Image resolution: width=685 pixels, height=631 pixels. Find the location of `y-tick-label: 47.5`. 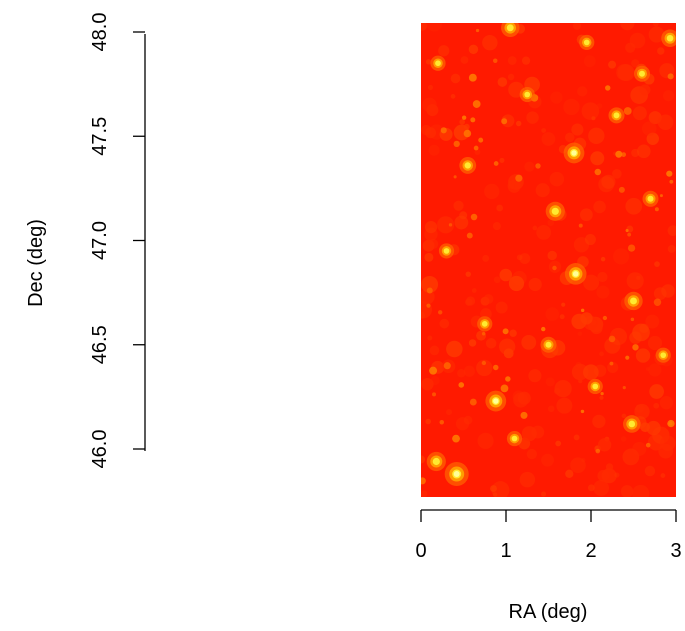

y-tick-label: 47.5 is located at coordinates (100, 136).